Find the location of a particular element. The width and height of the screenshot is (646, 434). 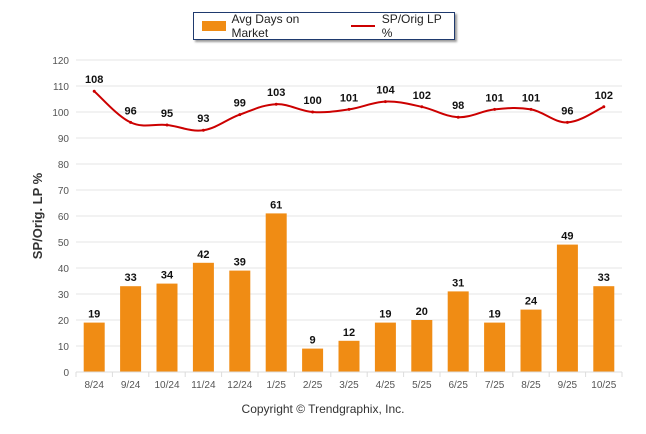

x-tick-label: 4/25 is located at coordinates (386, 385).